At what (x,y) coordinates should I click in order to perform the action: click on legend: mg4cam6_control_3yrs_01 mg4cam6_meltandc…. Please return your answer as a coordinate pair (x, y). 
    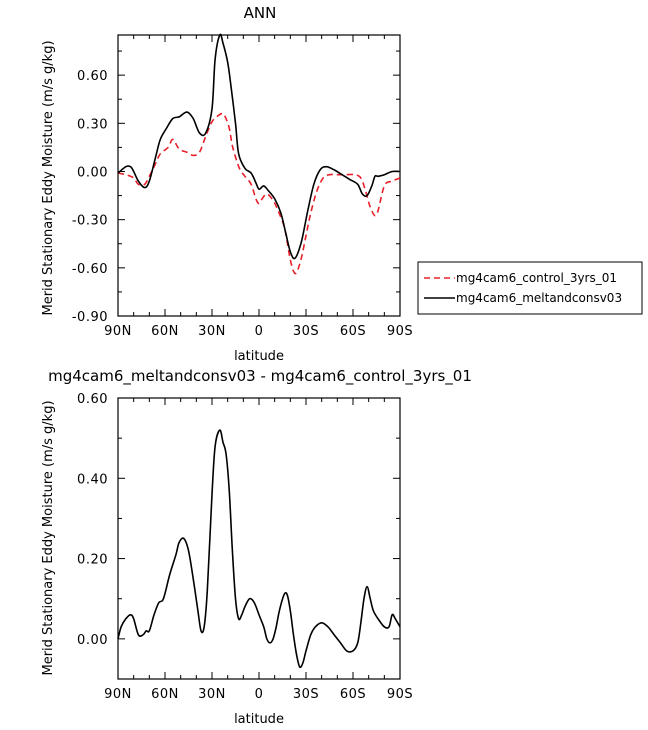
    Looking at the image, I should click on (530, 288).